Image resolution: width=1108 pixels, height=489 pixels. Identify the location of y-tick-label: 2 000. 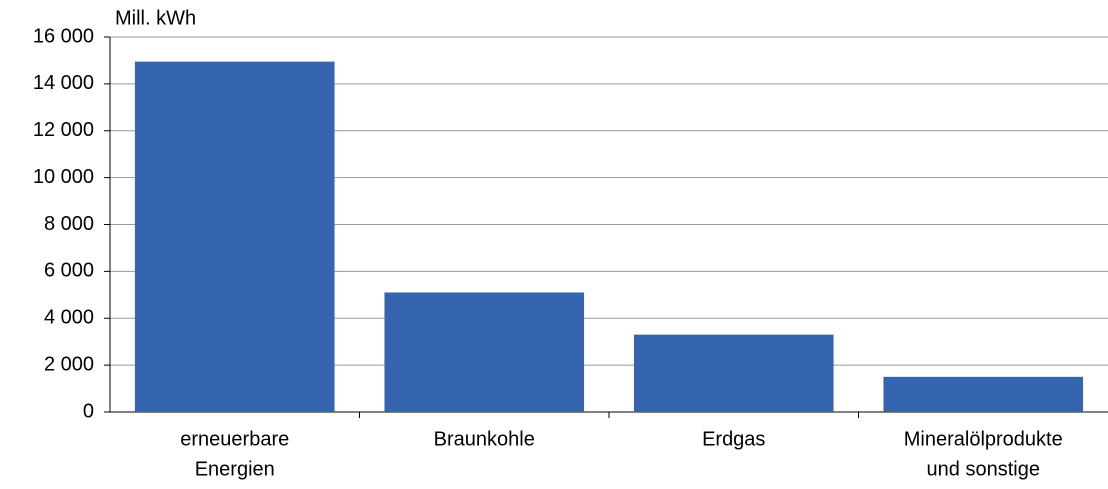
(69, 364).